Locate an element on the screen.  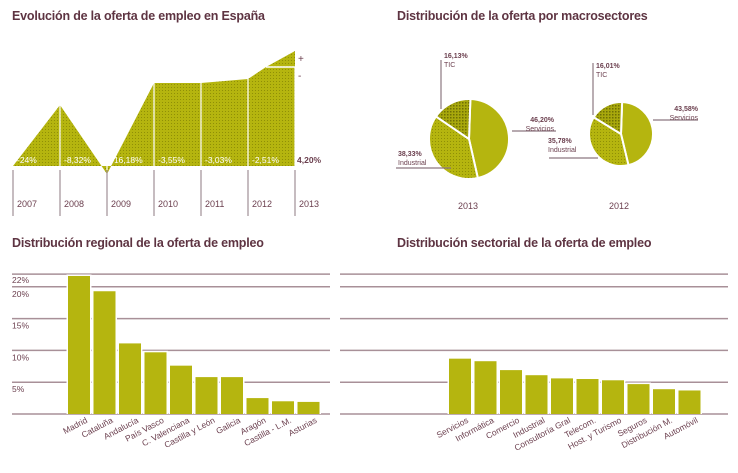
bar-Host. y Turismo is located at coordinates (613, 397).